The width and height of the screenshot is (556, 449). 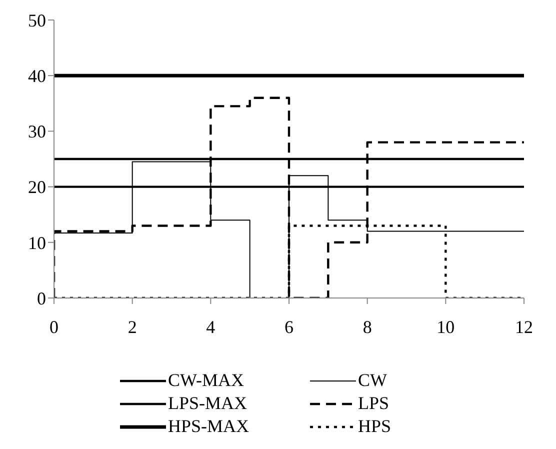 I want to click on x-tick-label: 0, so click(x=54, y=326).